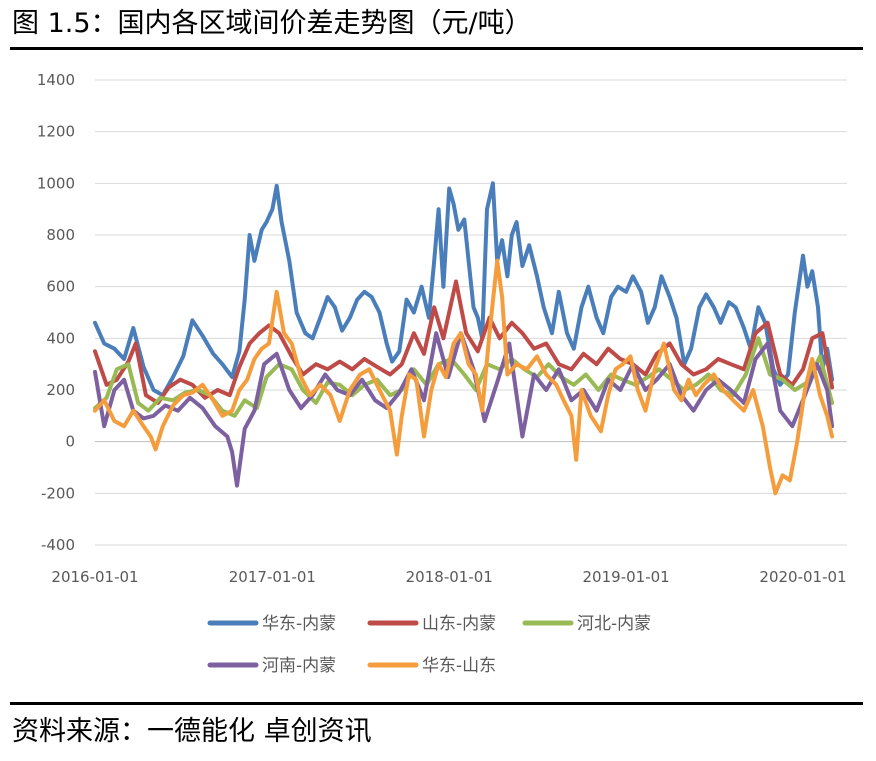  What do you see at coordinates (802, 577) in the screenshot?
I see `x-tick-label: 2020-01-01` at bounding box center [802, 577].